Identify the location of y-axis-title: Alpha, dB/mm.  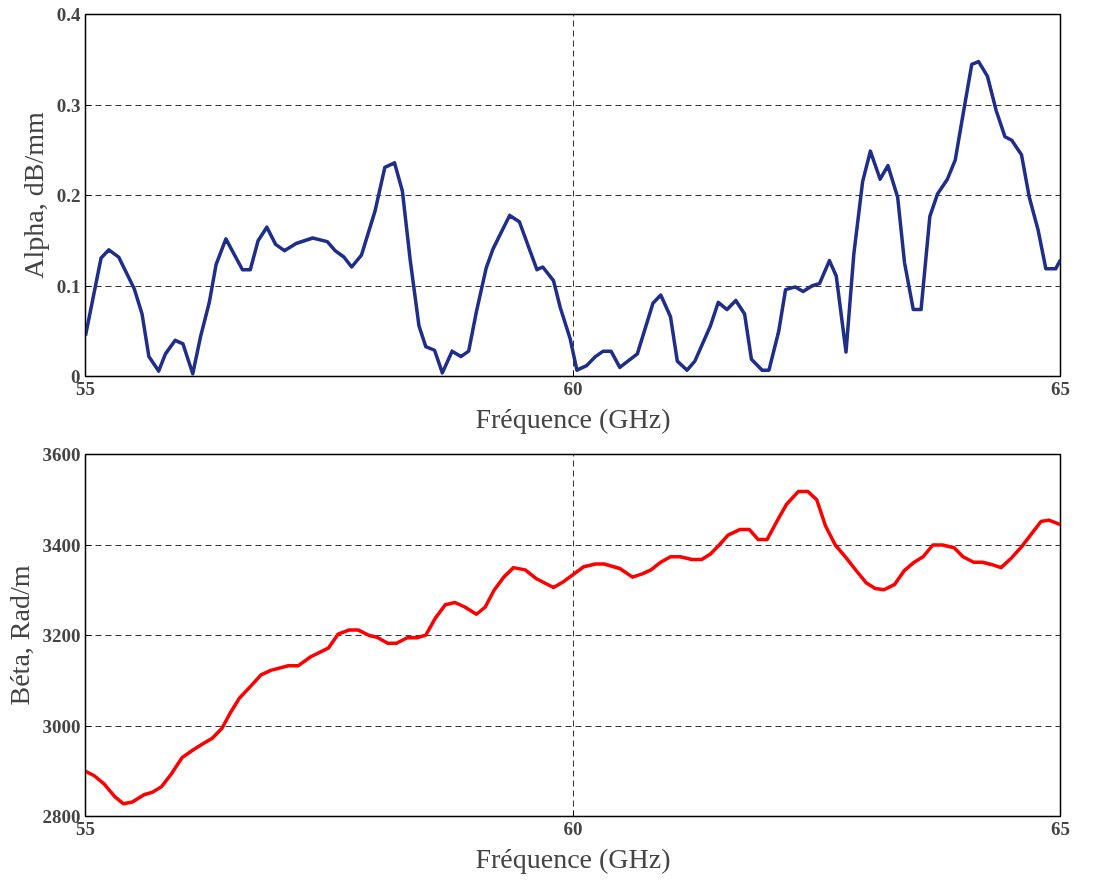
(33, 195).